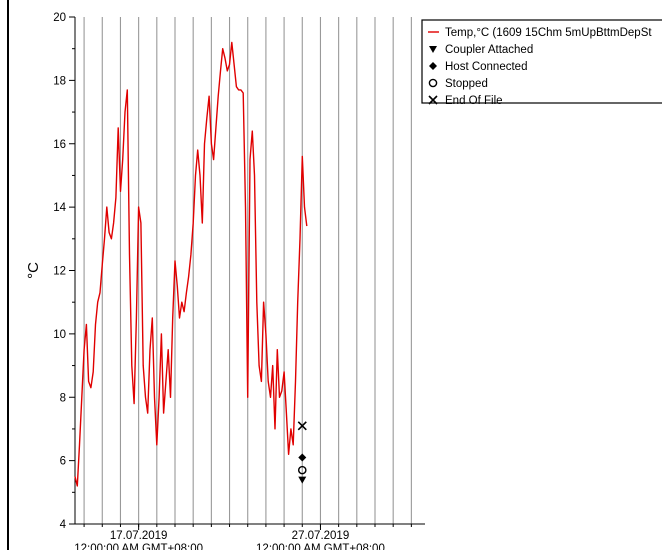 This screenshot has height=555, width=662. I want to click on legend-label: End Of File, so click(474, 101).